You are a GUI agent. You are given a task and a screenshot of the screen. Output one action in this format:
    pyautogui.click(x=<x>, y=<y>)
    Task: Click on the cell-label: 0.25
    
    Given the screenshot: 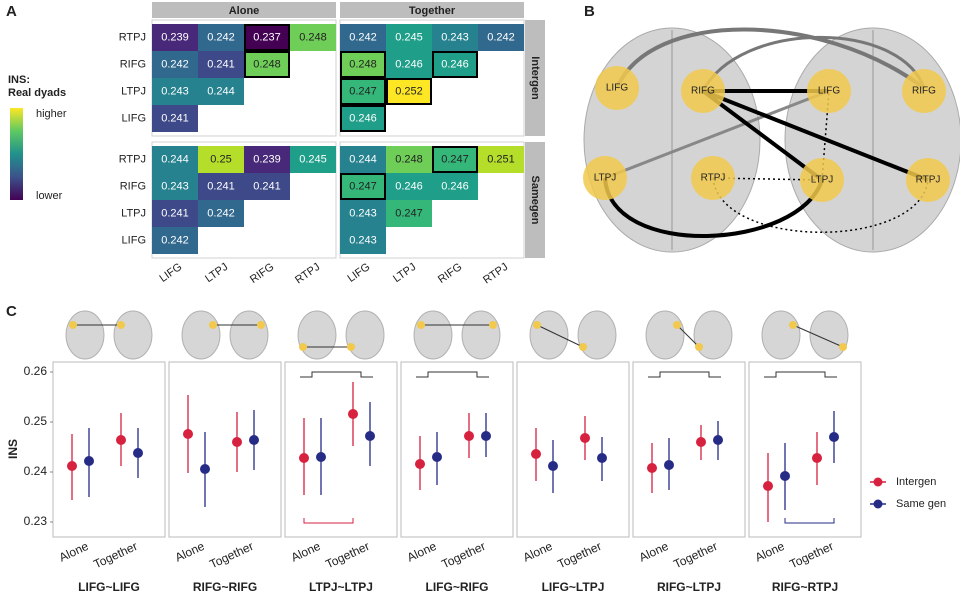 What is the action you would take?
    pyautogui.click(x=220, y=159)
    